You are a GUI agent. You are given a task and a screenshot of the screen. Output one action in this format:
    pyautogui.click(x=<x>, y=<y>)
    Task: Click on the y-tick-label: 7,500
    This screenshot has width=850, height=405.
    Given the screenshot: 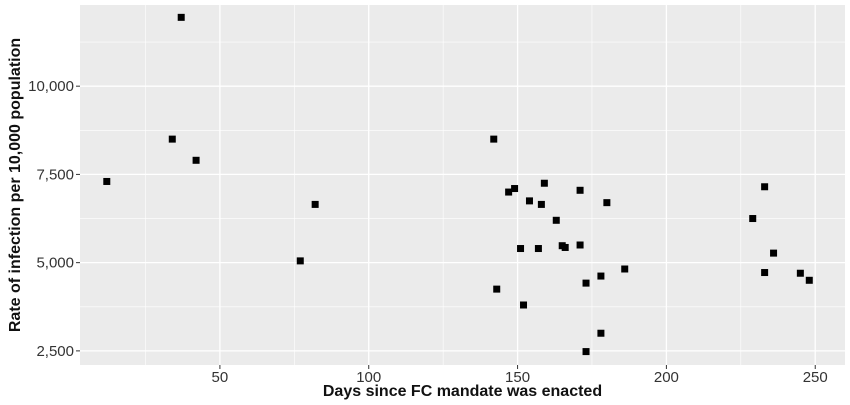 What is the action you would take?
    pyautogui.click(x=55, y=174)
    